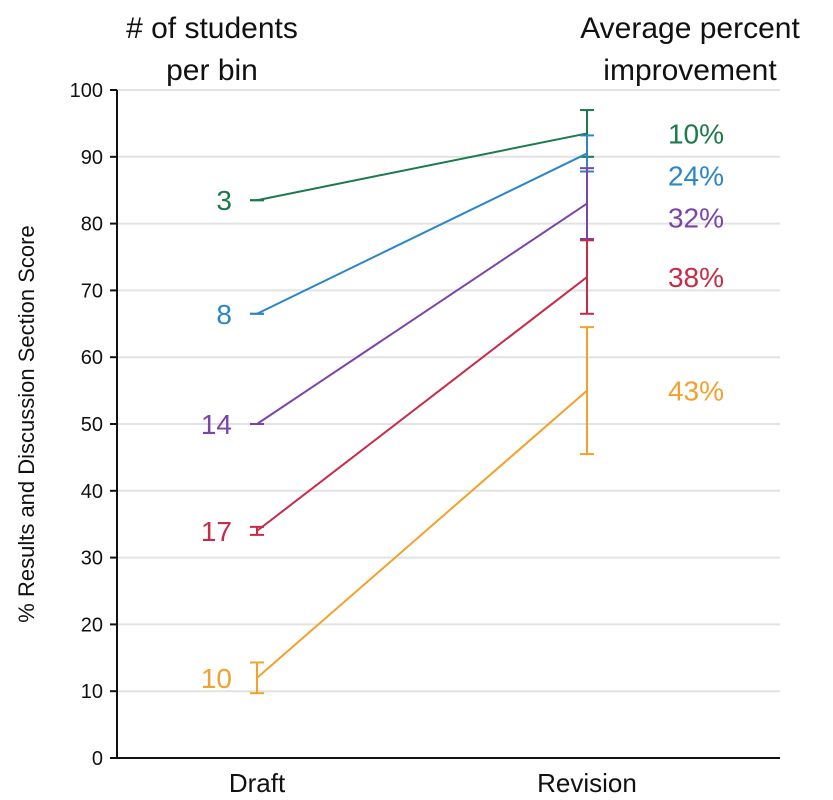 The image size is (833, 800). I want to click on student-count-label: 3, so click(224, 200).